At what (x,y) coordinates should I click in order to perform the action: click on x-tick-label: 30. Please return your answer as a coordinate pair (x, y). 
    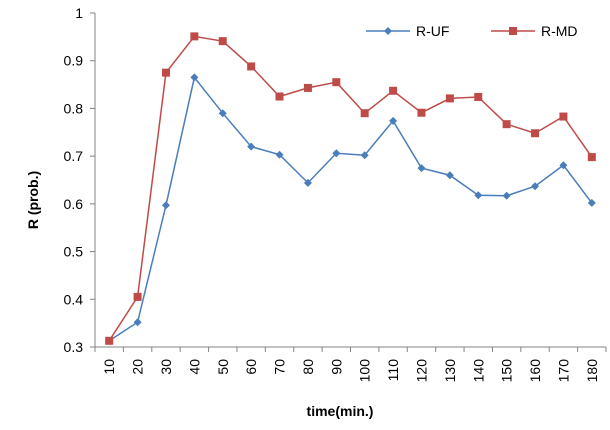
    Looking at the image, I should click on (166, 367).